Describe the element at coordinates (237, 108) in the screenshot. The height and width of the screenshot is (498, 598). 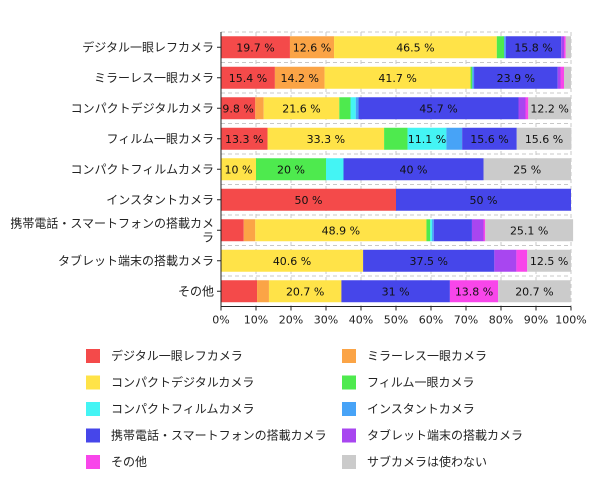
I see `data-label: 9.8 %` at that location.